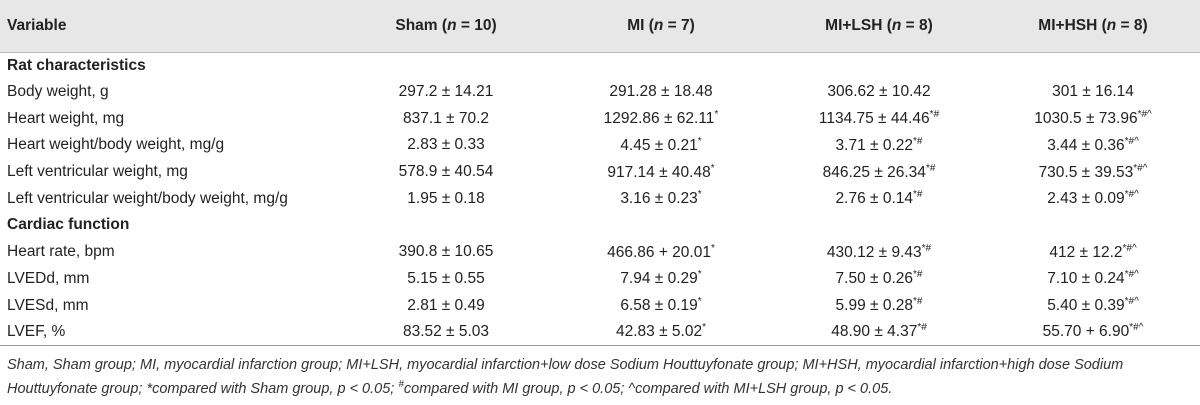 This screenshot has height=405, width=1200. I want to click on row-label: LVEF, %, so click(36, 331).